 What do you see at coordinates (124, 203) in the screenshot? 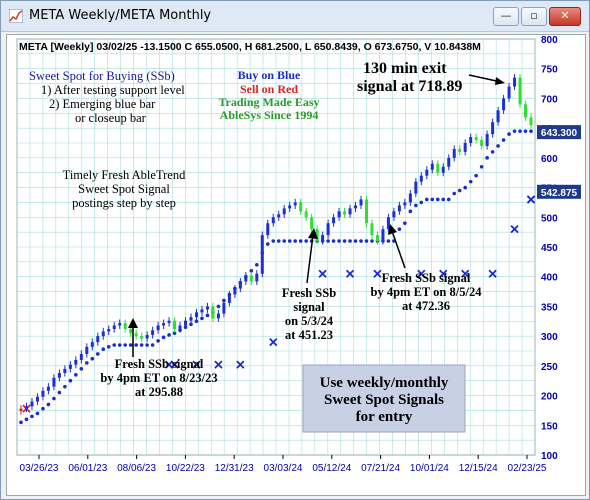
I see `timely-line-3: postings step by step` at bounding box center [124, 203].